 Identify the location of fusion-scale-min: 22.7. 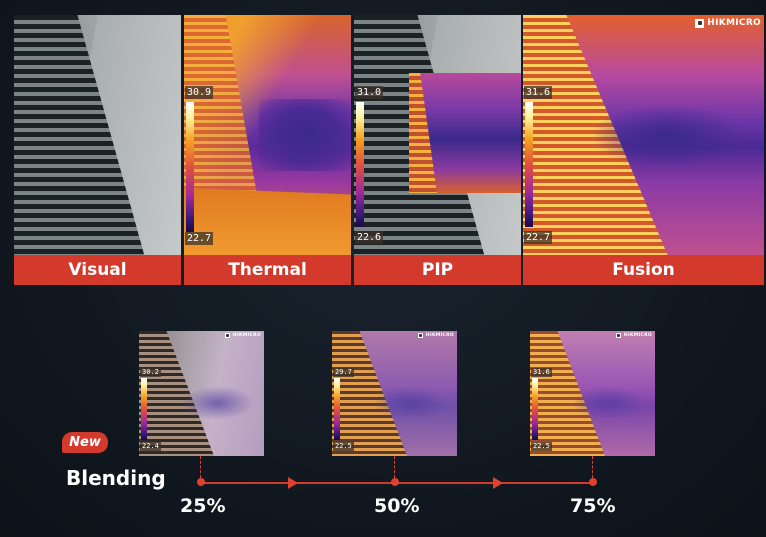
(538, 237).